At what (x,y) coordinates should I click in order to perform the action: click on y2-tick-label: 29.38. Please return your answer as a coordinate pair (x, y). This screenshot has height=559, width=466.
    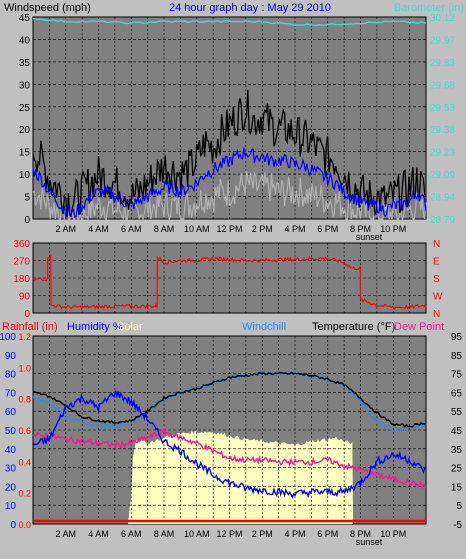
    Looking at the image, I should click on (442, 130).